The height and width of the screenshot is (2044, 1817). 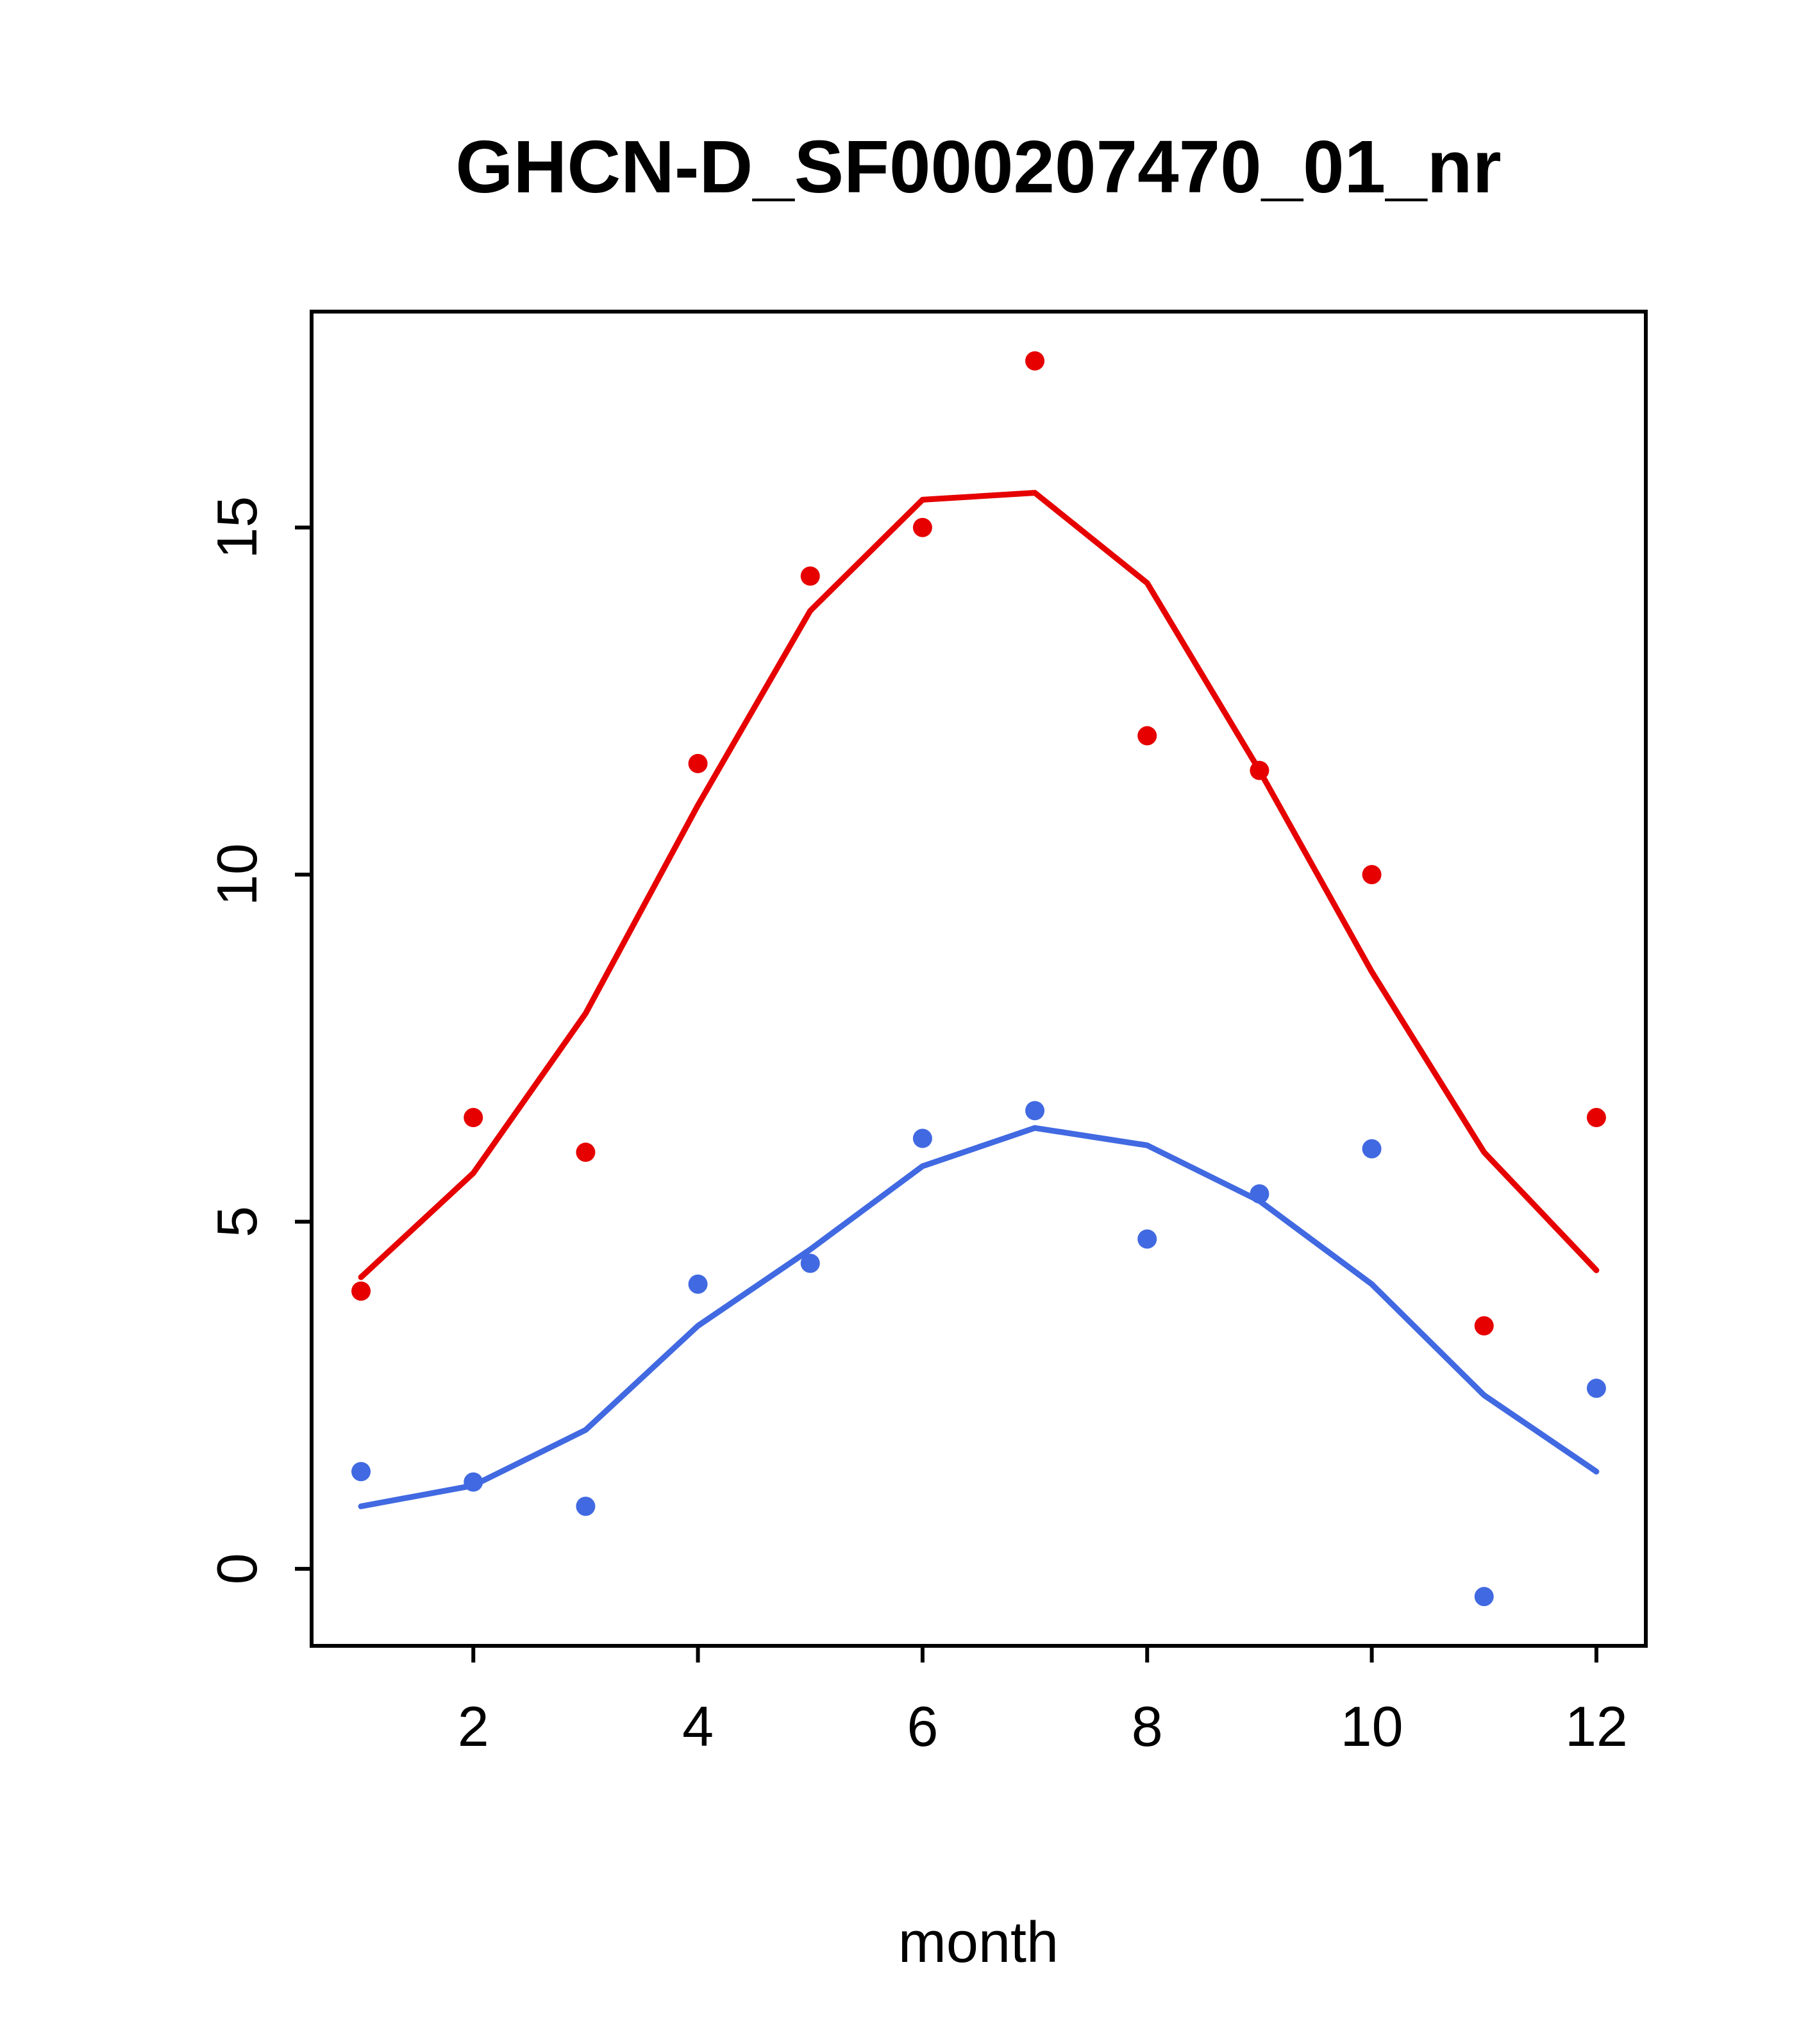 What do you see at coordinates (1372, 1727) in the screenshot?
I see `x-tick-label: 10` at bounding box center [1372, 1727].